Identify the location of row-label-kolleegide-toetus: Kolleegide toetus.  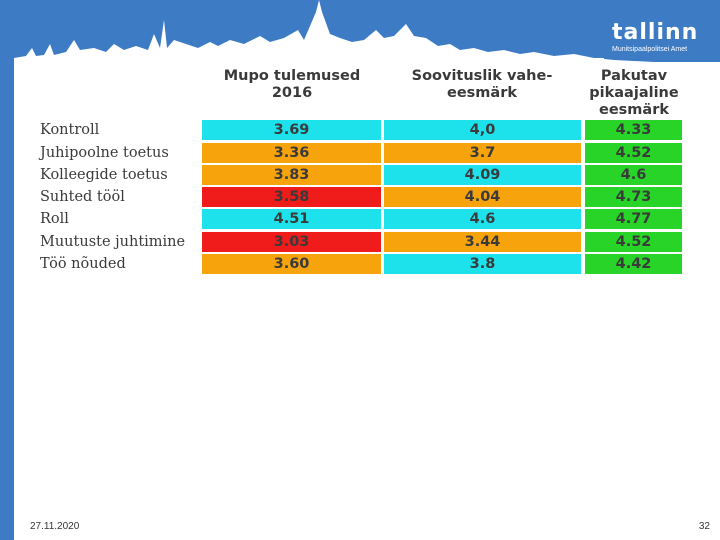
(104, 175).